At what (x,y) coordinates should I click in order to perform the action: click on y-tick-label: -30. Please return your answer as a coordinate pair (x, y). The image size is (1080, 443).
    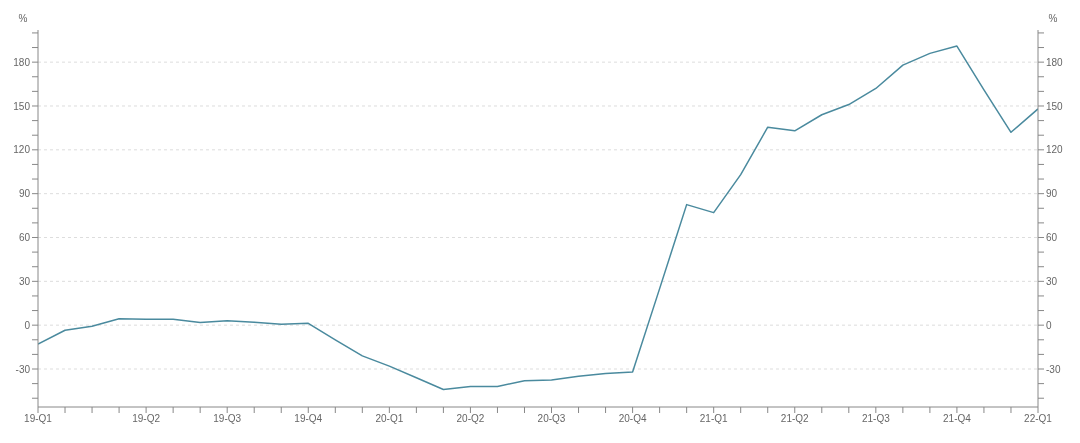
    Looking at the image, I should click on (23, 369).